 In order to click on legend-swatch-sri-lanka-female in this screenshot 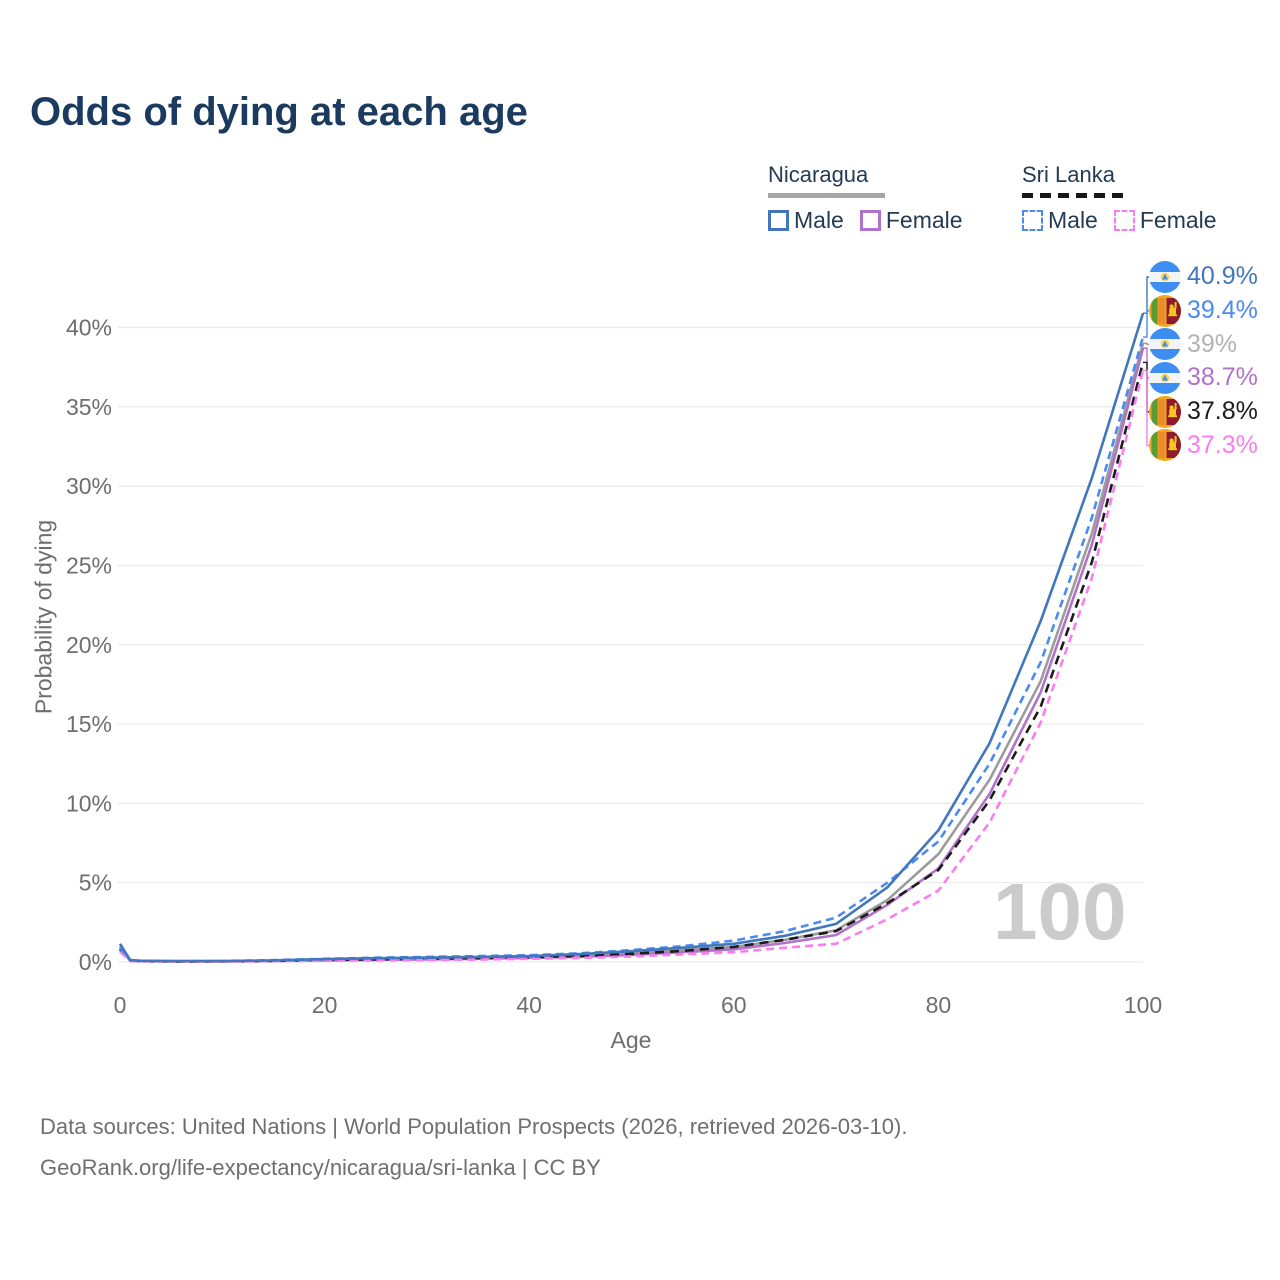, I will do `click(1124, 220)`.